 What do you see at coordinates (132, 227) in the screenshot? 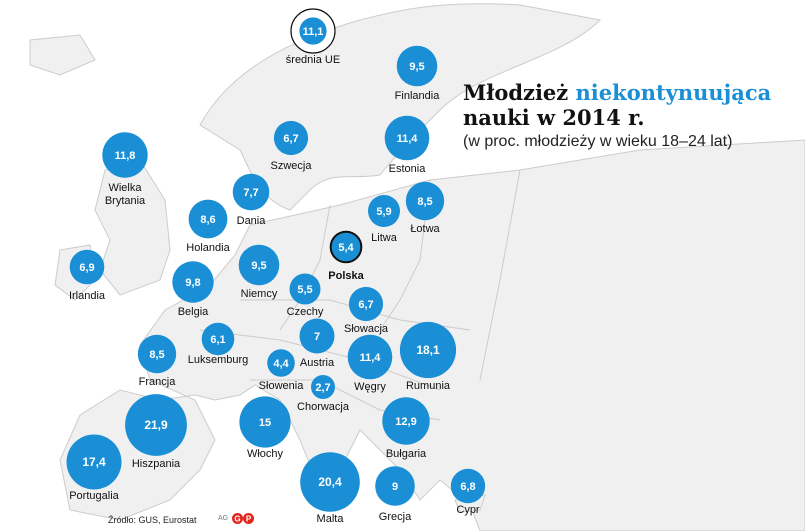
I see `land-britain` at bounding box center [132, 227].